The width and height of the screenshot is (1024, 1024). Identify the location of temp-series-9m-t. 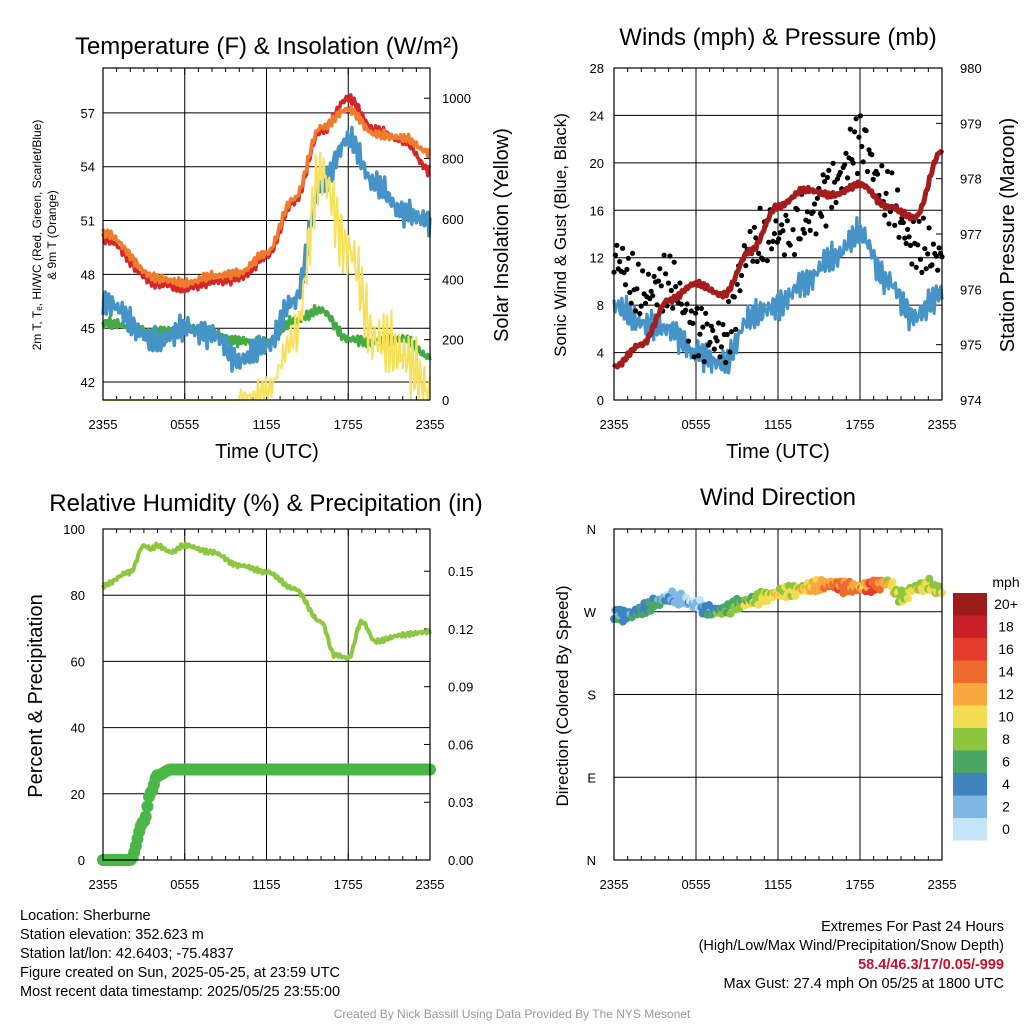
(266, 196).